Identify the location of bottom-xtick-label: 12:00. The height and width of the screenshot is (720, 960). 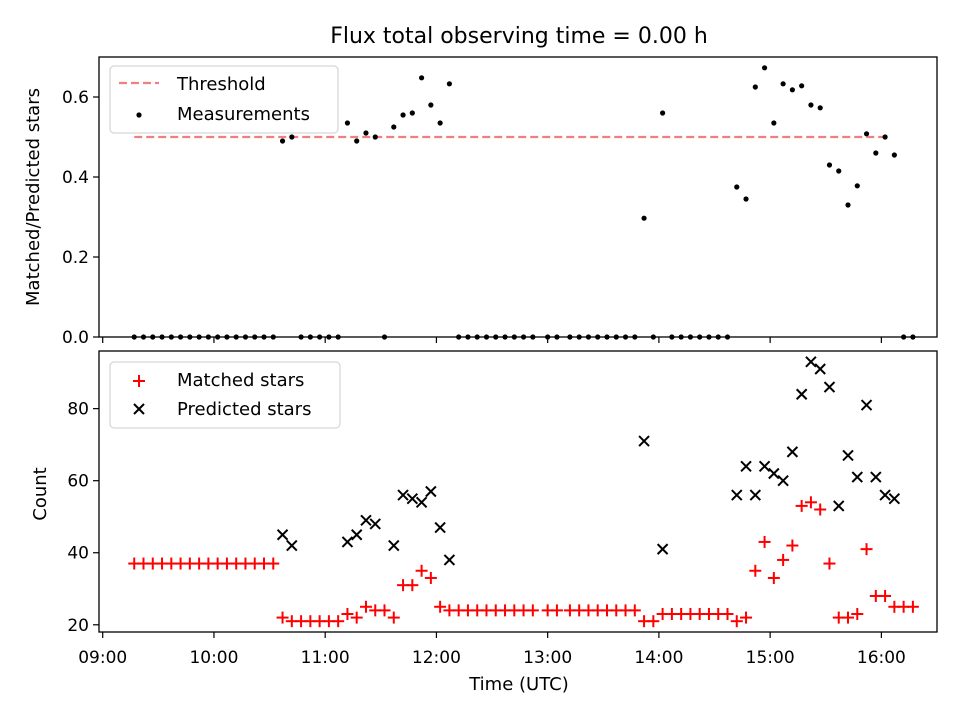
(436, 658).